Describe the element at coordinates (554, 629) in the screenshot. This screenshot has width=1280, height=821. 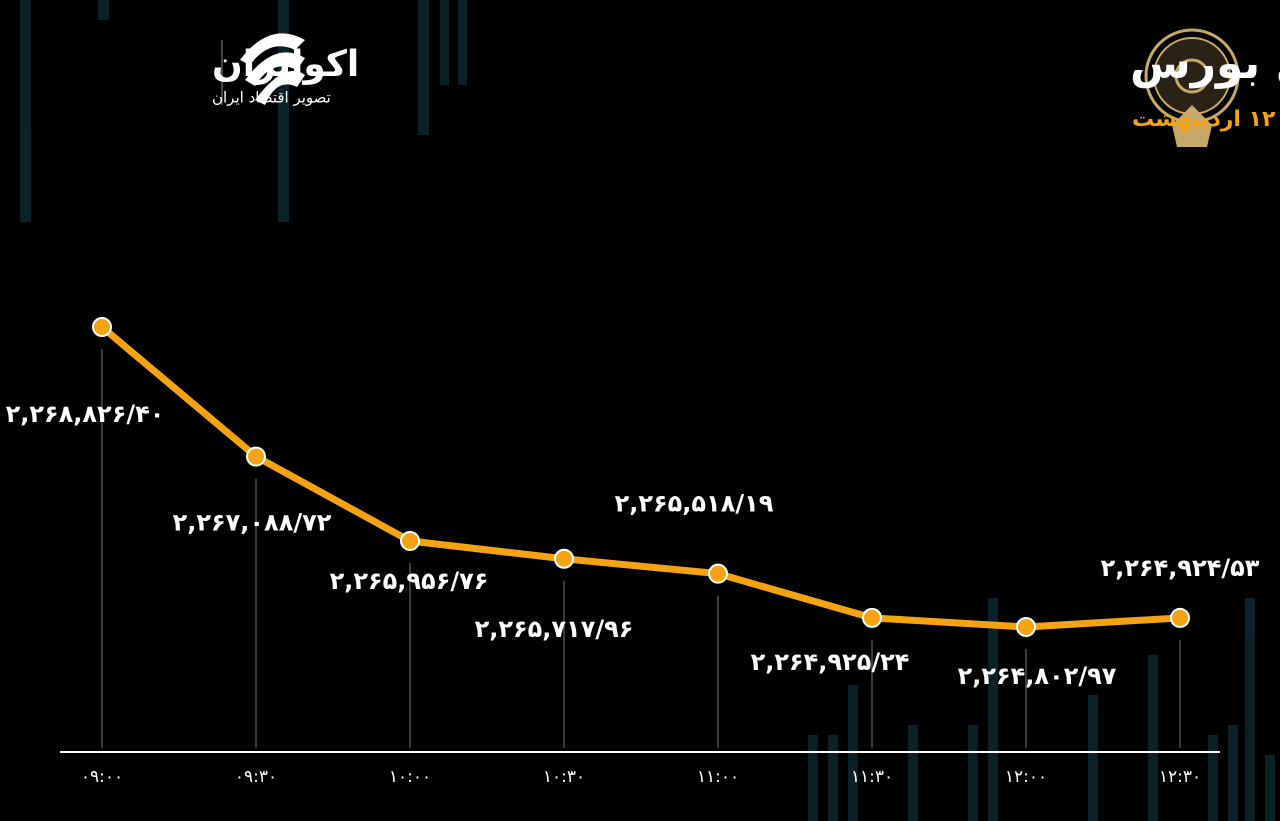
I see `value-label: ۲,۲۶۵,۷۱۷/۹۶` at that location.